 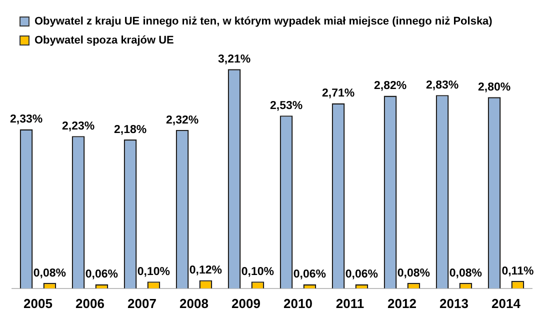 I want to click on data-label: 2,83%, so click(x=442, y=86).